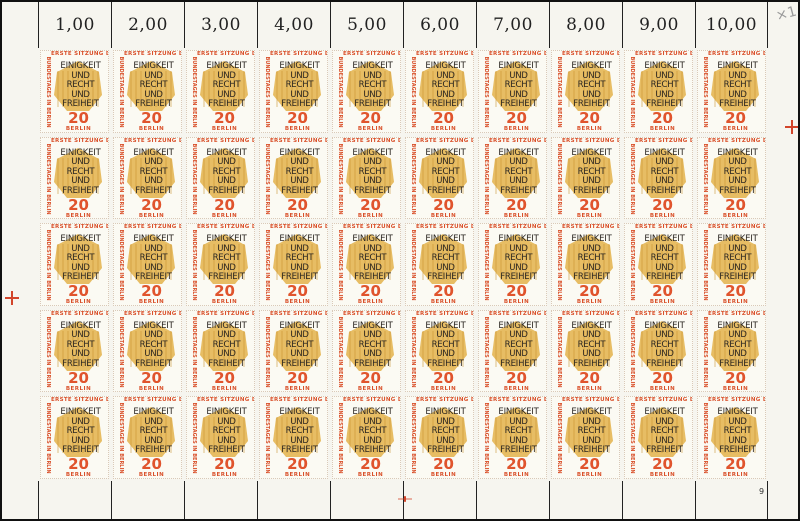  I want to click on bottom-margin-cell, so click(585, 500).